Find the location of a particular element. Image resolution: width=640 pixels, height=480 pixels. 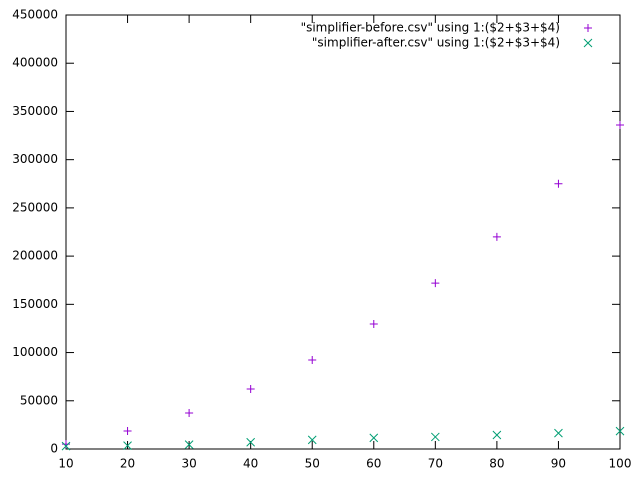

y-tick-label: 0 is located at coordinates (54, 449).